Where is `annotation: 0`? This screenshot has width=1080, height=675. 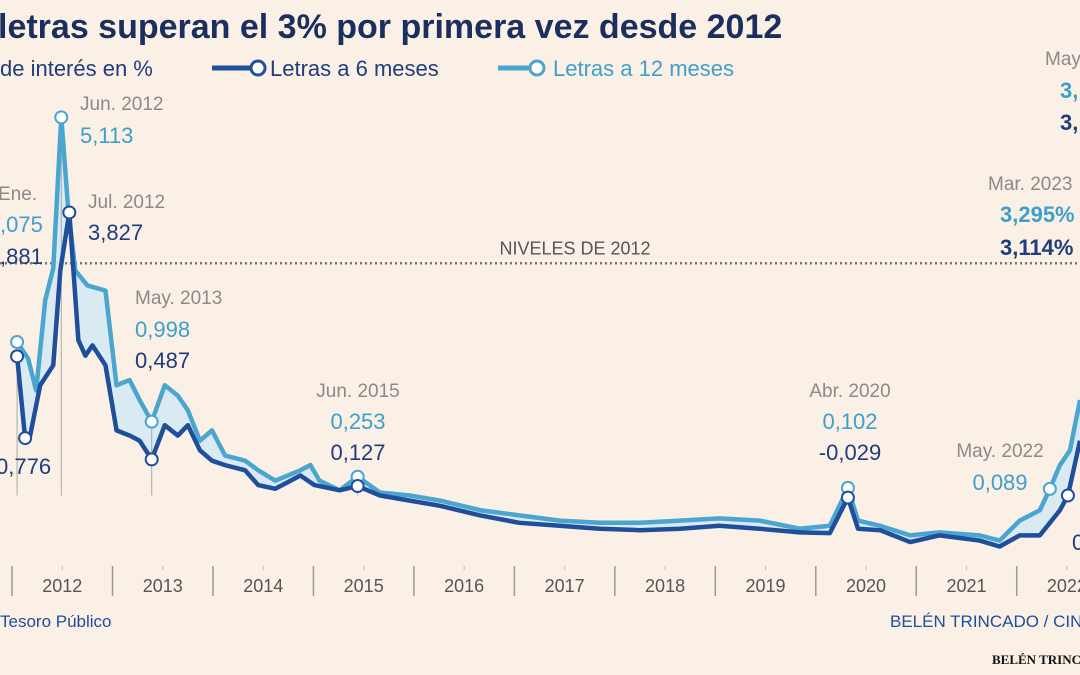
annotation: 0 is located at coordinates (1076, 542).